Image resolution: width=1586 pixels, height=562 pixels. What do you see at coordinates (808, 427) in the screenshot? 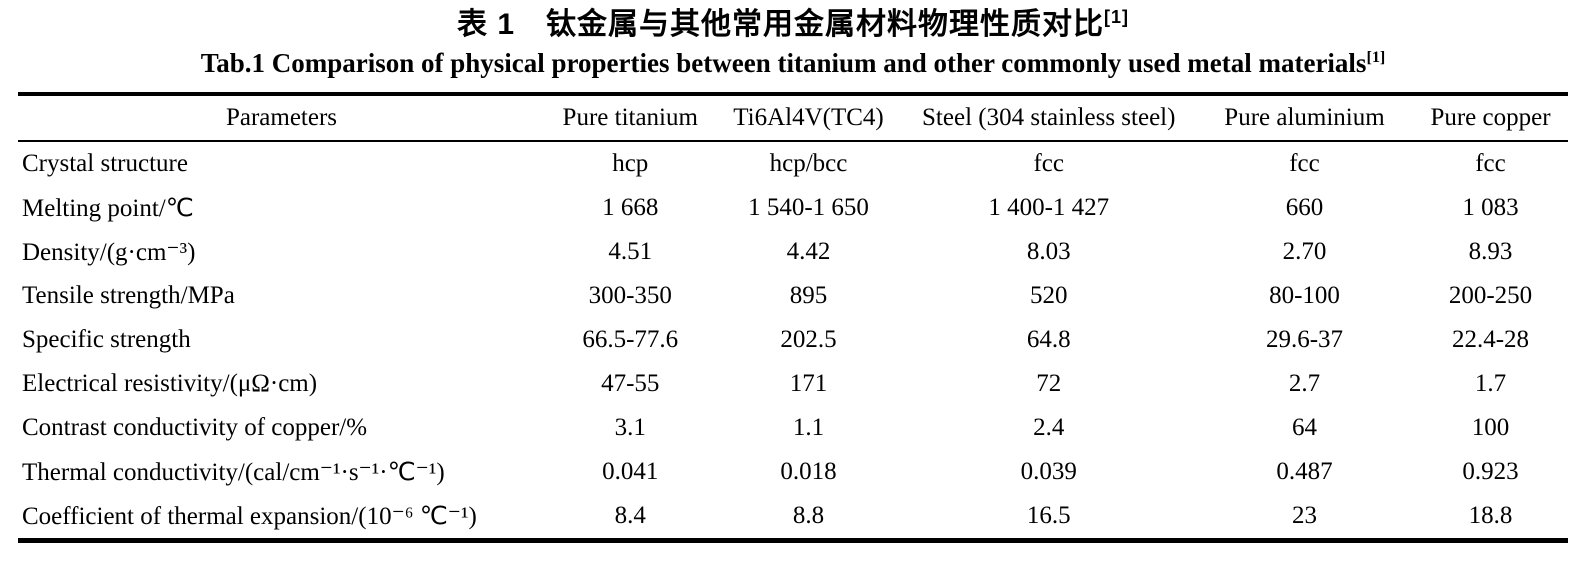
I see `table-cell: 1.1` at bounding box center [808, 427].